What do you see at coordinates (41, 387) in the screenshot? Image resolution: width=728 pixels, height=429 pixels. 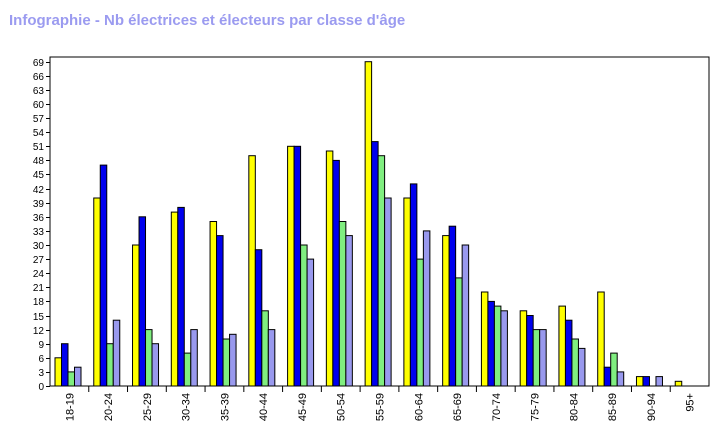 I see `y-tick-label: 0` at bounding box center [41, 387].